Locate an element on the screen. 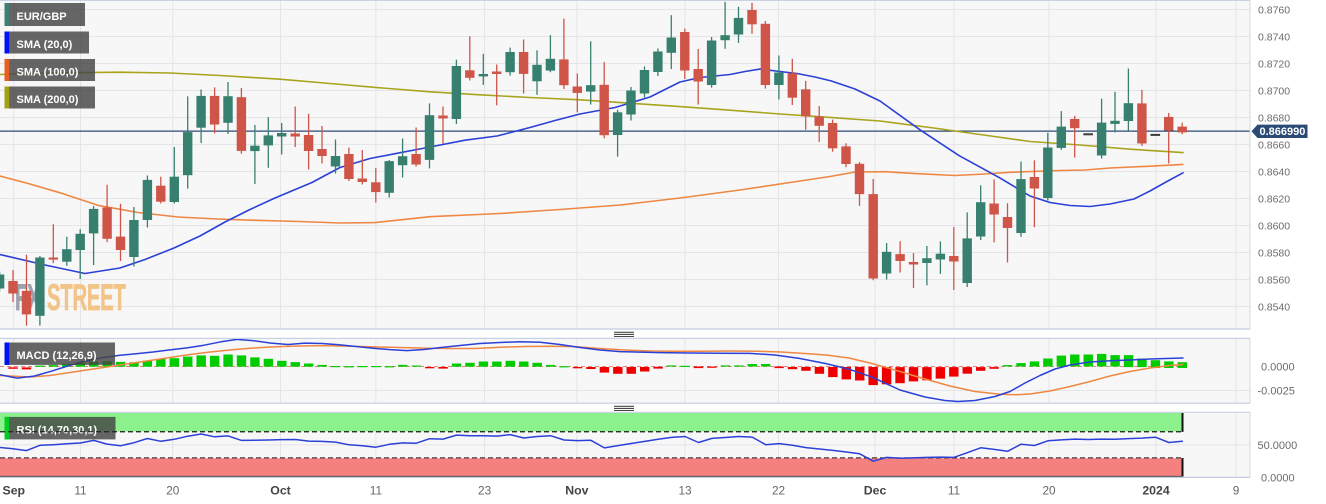  svg-text: 9 is located at coordinates (1236, 491).